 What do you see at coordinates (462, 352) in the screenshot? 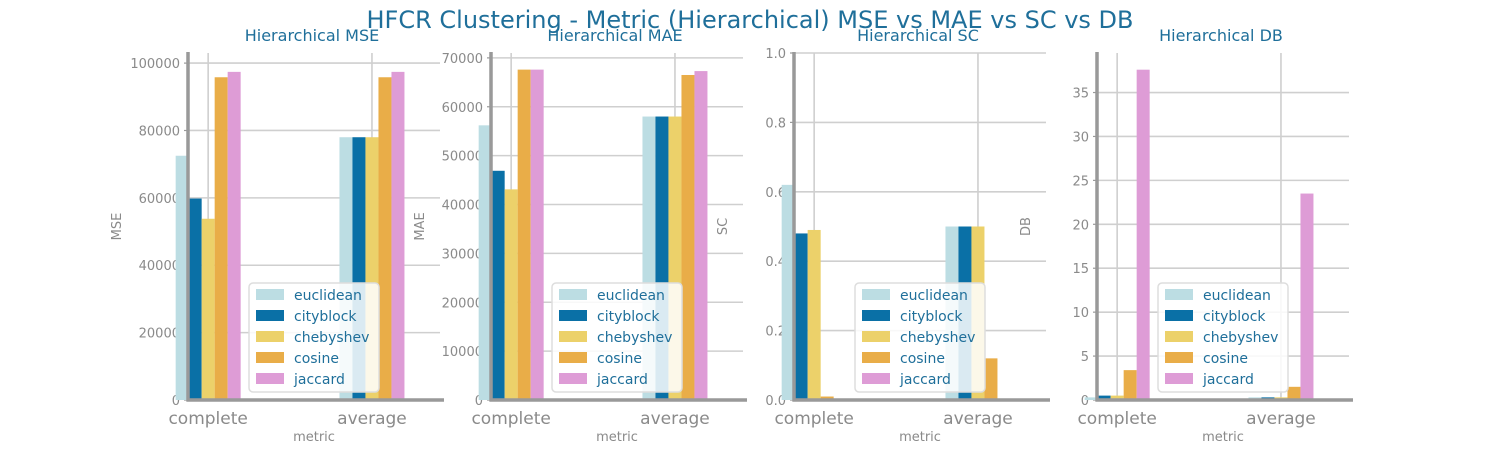
I see `ytick-label: 10000` at bounding box center [462, 352].